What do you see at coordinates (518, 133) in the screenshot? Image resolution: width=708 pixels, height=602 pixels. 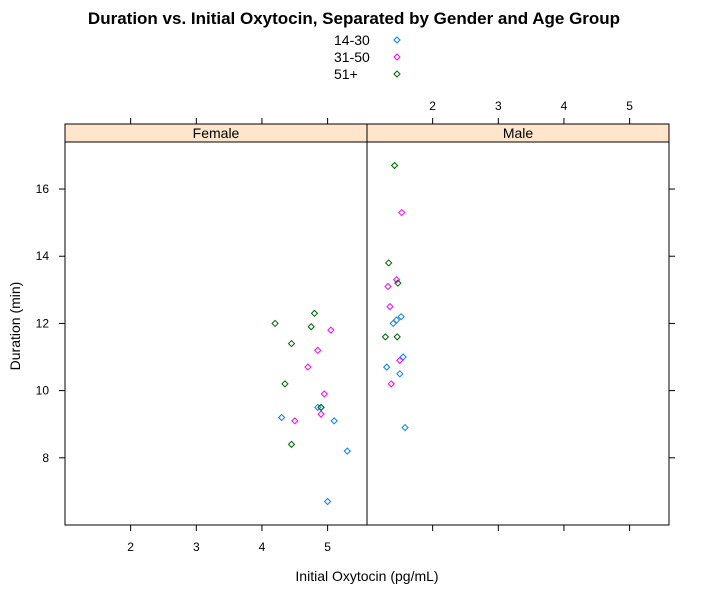 I see `strip-label: Male` at bounding box center [518, 133].